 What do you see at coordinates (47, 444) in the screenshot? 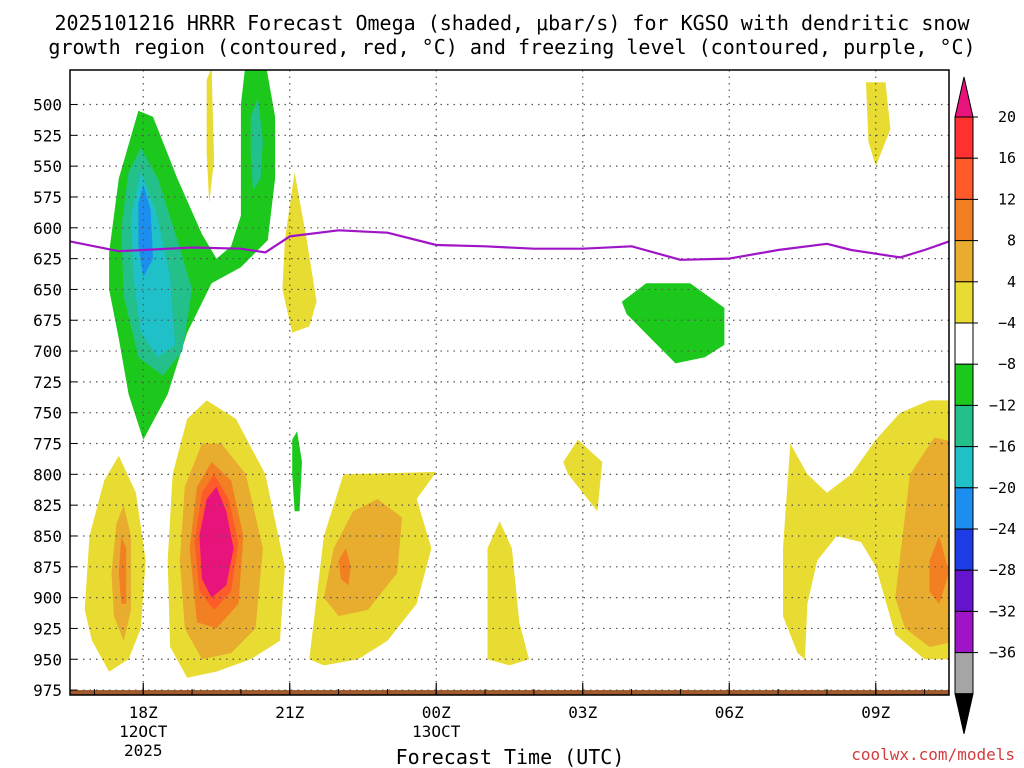
I see `y-tick-label: 775` at bounding box center [47, 444].